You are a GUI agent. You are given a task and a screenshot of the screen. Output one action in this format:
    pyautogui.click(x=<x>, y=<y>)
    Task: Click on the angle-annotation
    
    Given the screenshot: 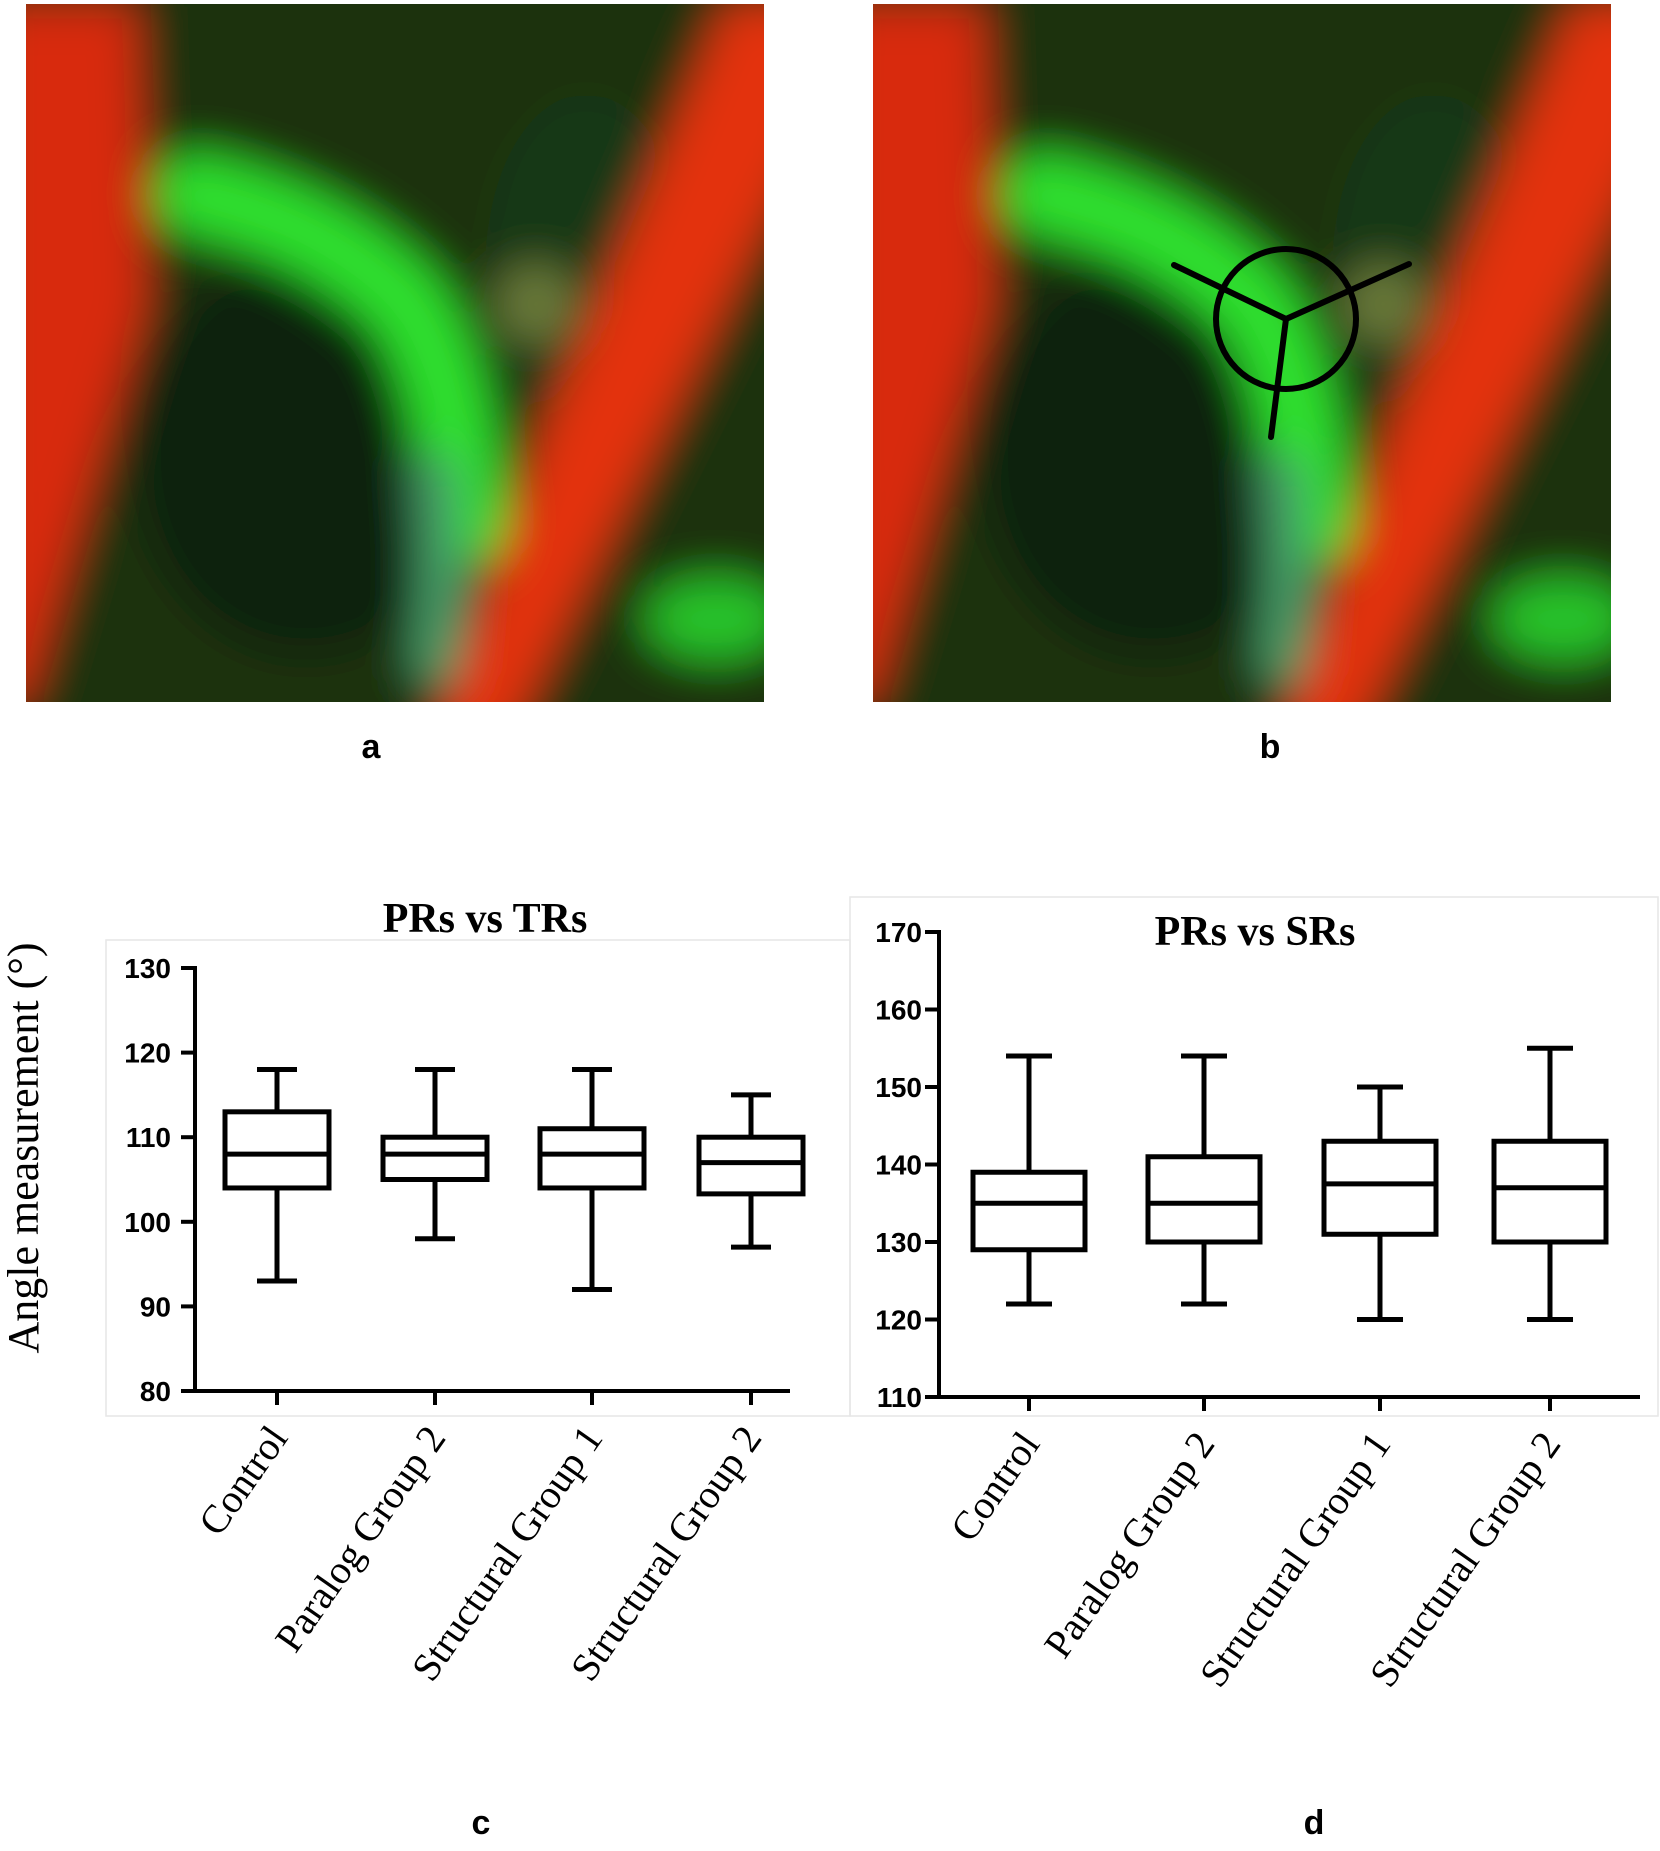 What is the action you would take?
    pyautogui.click(x=1291, y=343)
    